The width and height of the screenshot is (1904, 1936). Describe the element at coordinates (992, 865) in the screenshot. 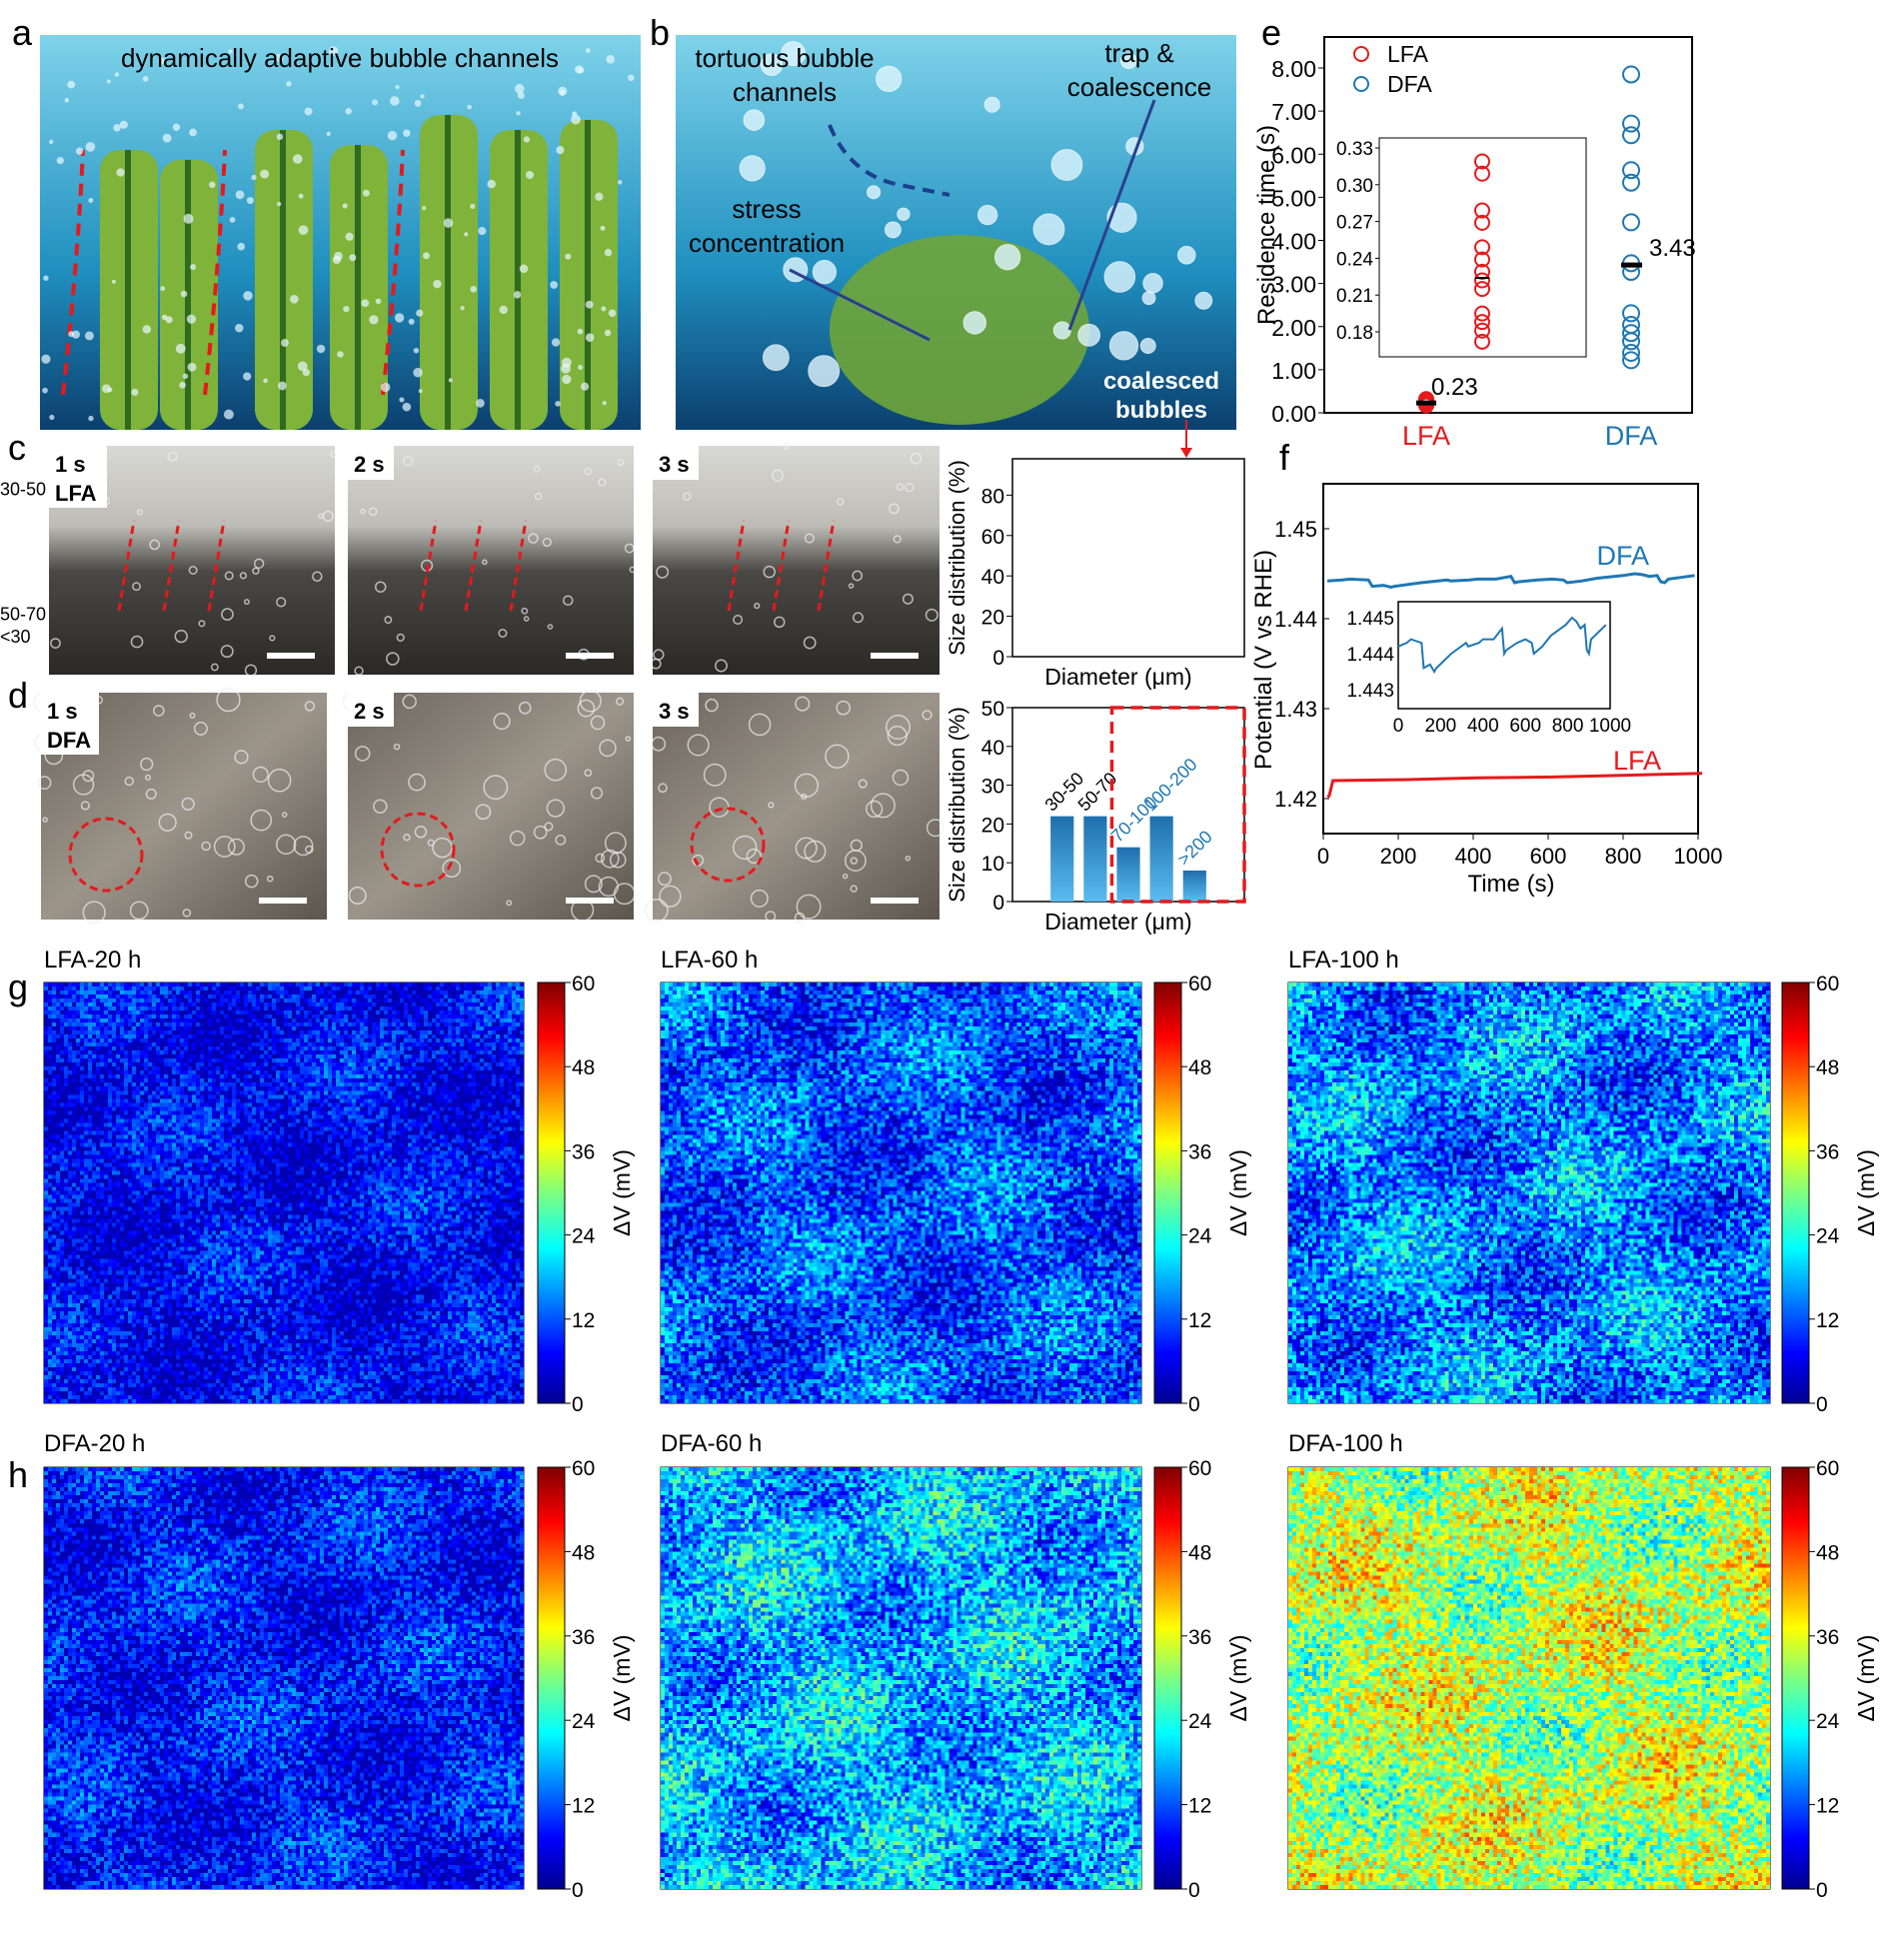

I see `y-tick-label: 10` at that location.